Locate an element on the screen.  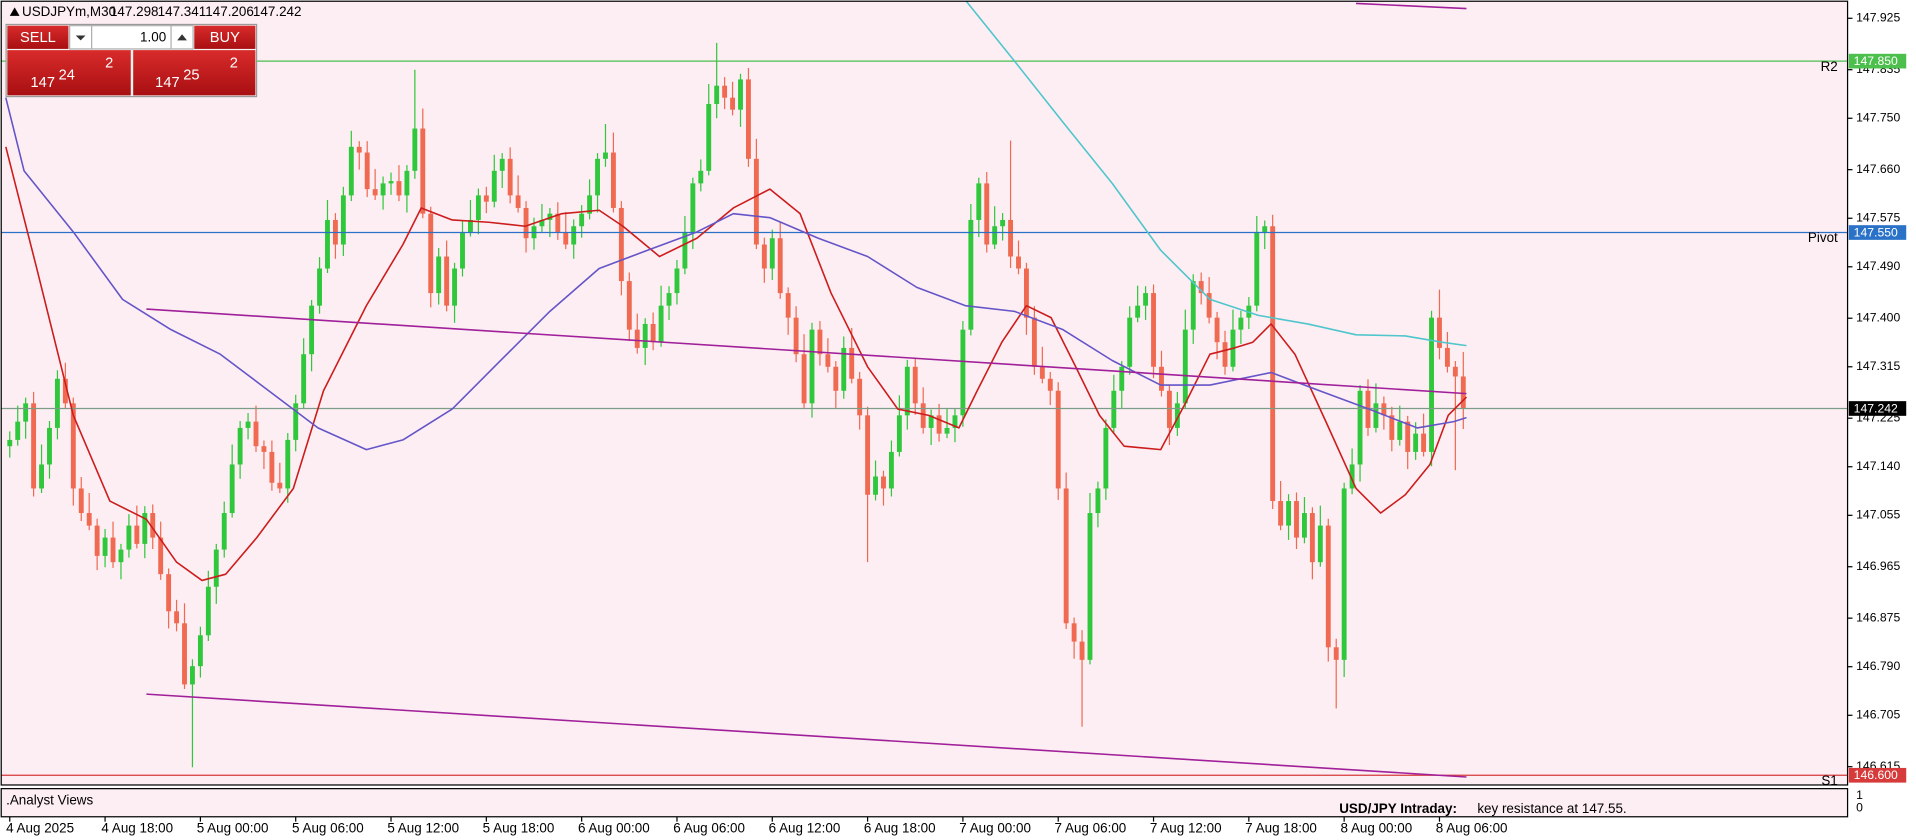
level-name: Pivot is located at coordinates (1823, 237).